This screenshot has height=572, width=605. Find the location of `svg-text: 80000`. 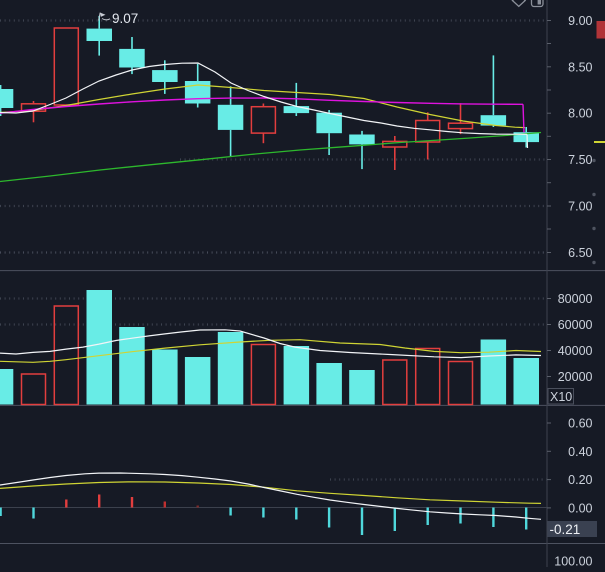

svg-text: 80000 is located at coordinates (575, 299).